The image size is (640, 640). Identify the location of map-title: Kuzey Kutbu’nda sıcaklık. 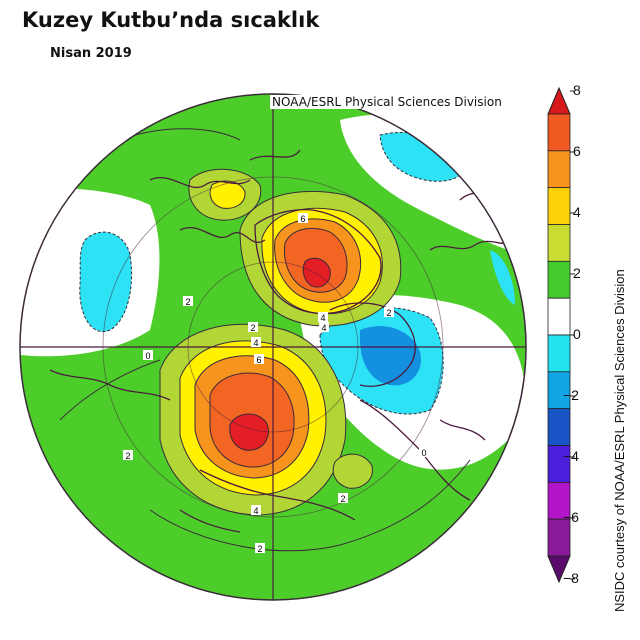
(171, 20).